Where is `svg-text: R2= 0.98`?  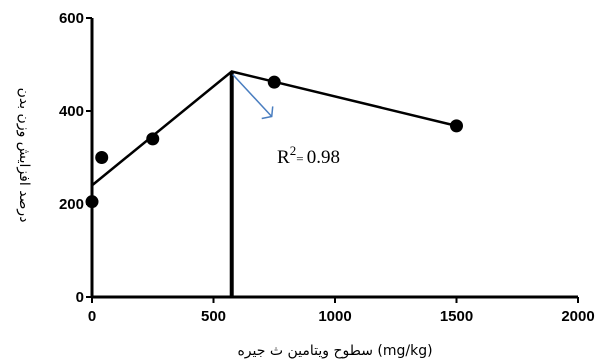
svg-text: R2= 0.98 is located at coordinates (308, 155).